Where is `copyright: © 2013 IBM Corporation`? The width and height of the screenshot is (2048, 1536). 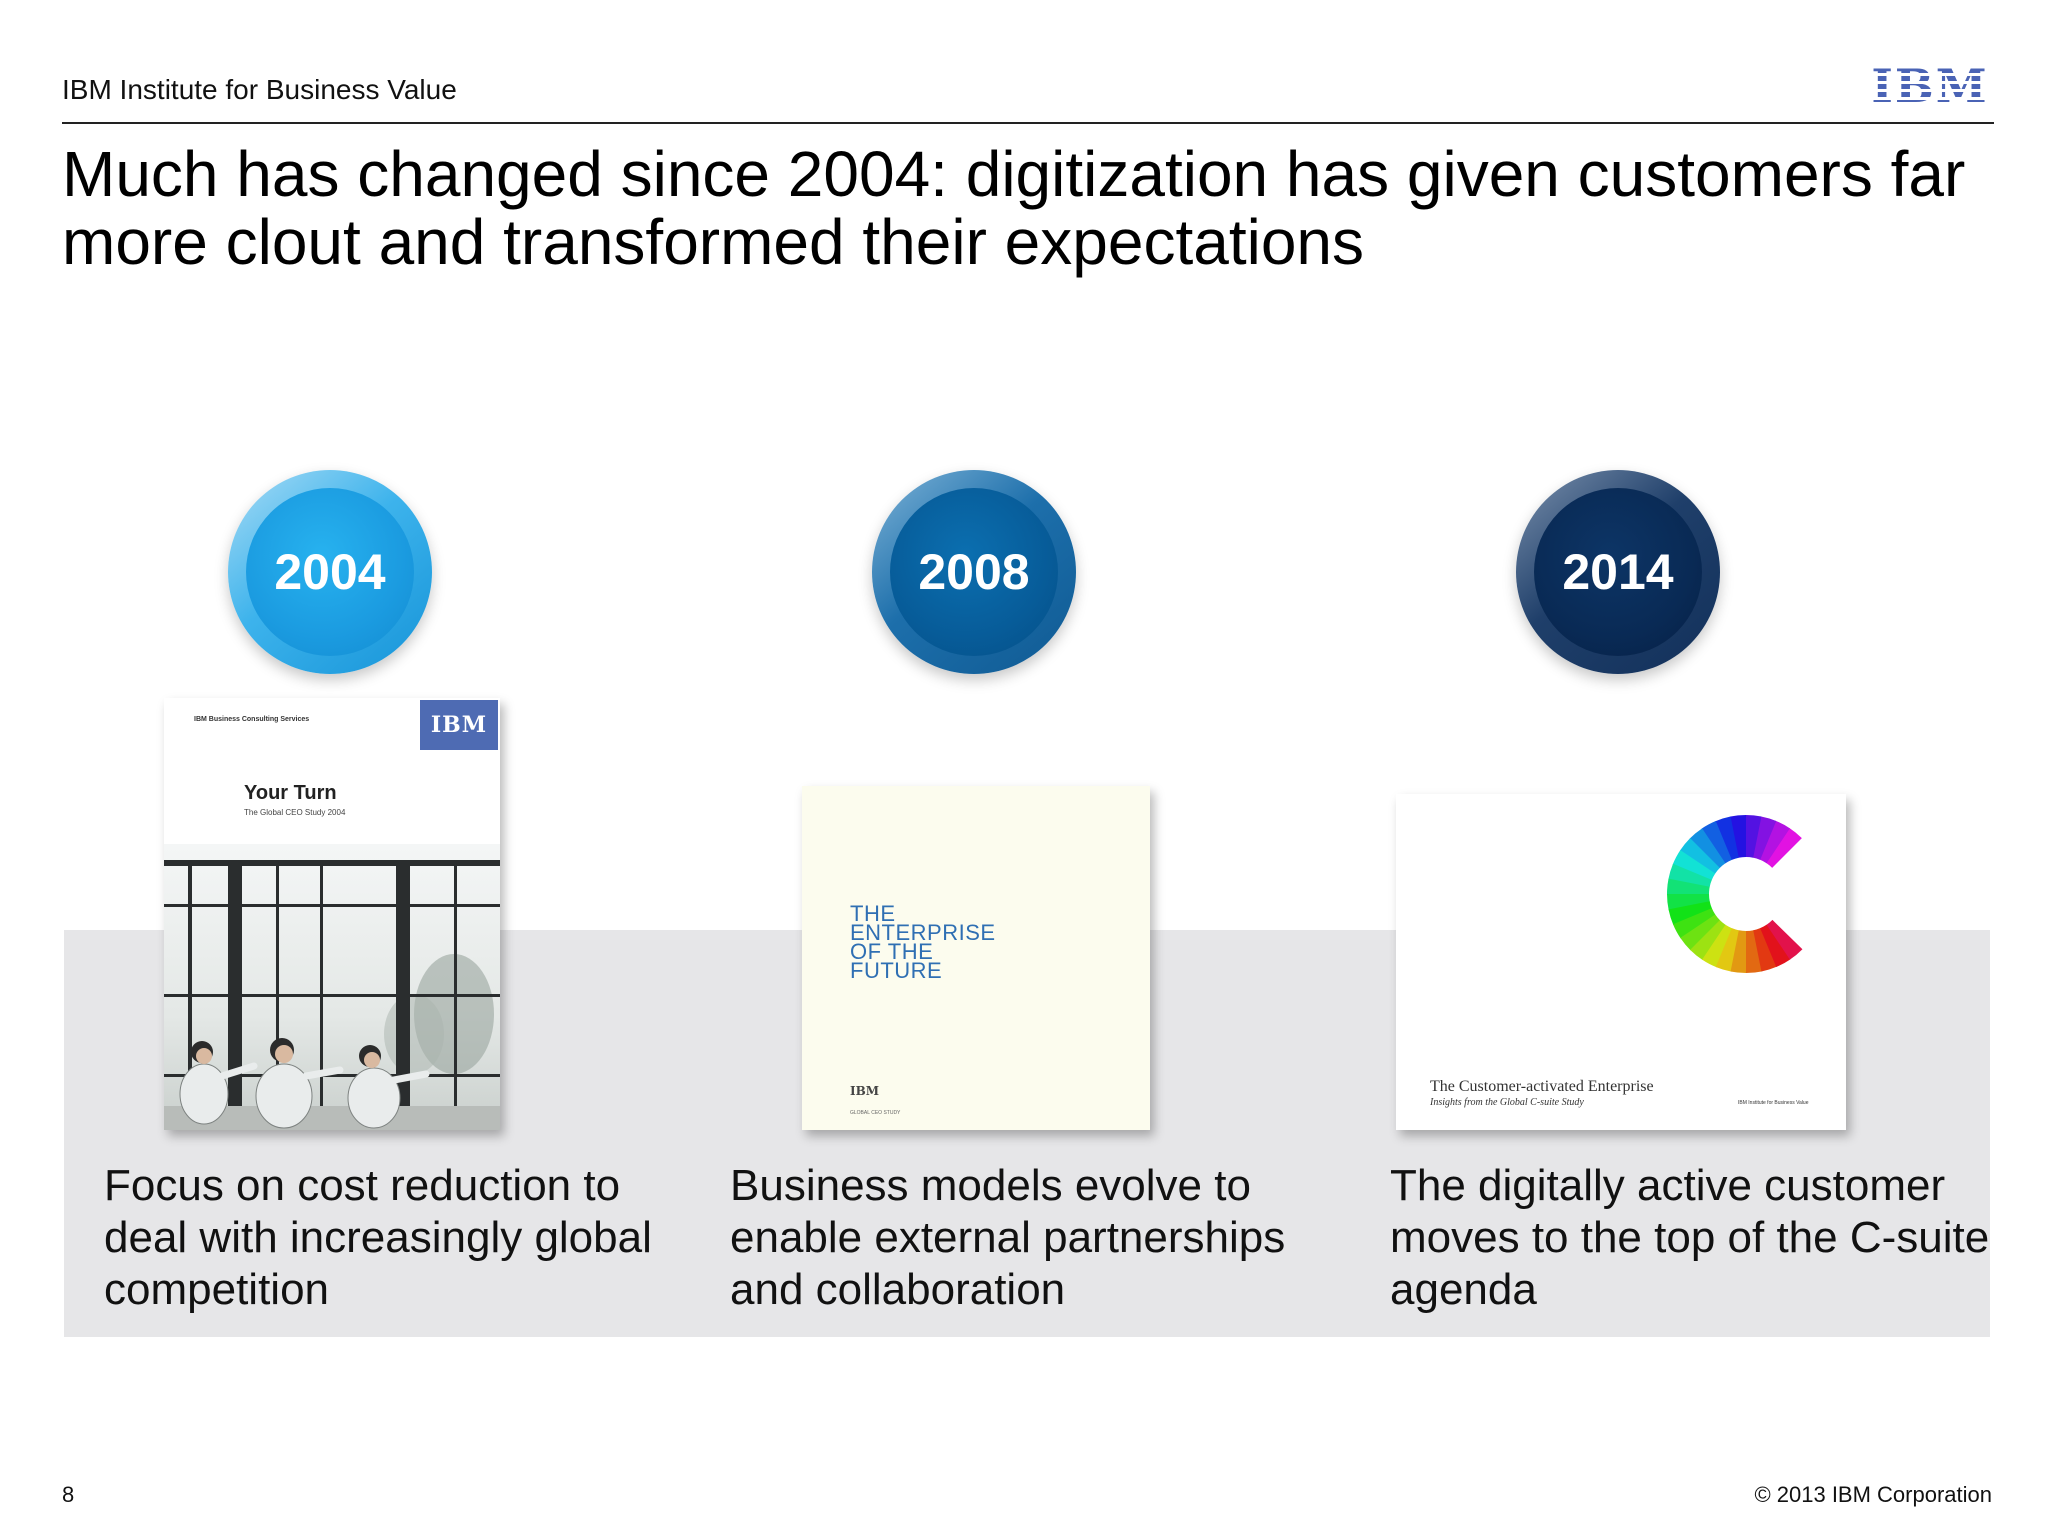 copyright: © 2013 IBM Corporation is located at coordinates (1873, 1494).